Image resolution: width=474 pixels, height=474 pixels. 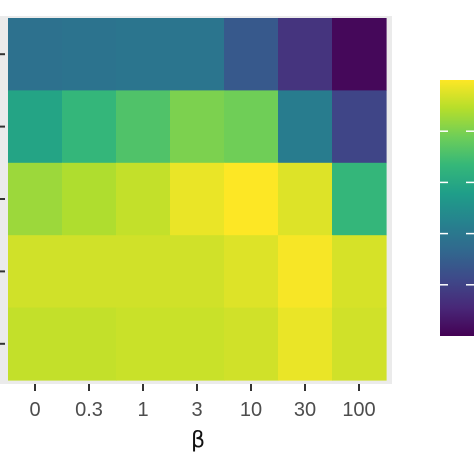 What do you see at coordinates (89, 410) in the screenshot?
I see `x-tick-label: 0.3` at bounding box center [89, 410].